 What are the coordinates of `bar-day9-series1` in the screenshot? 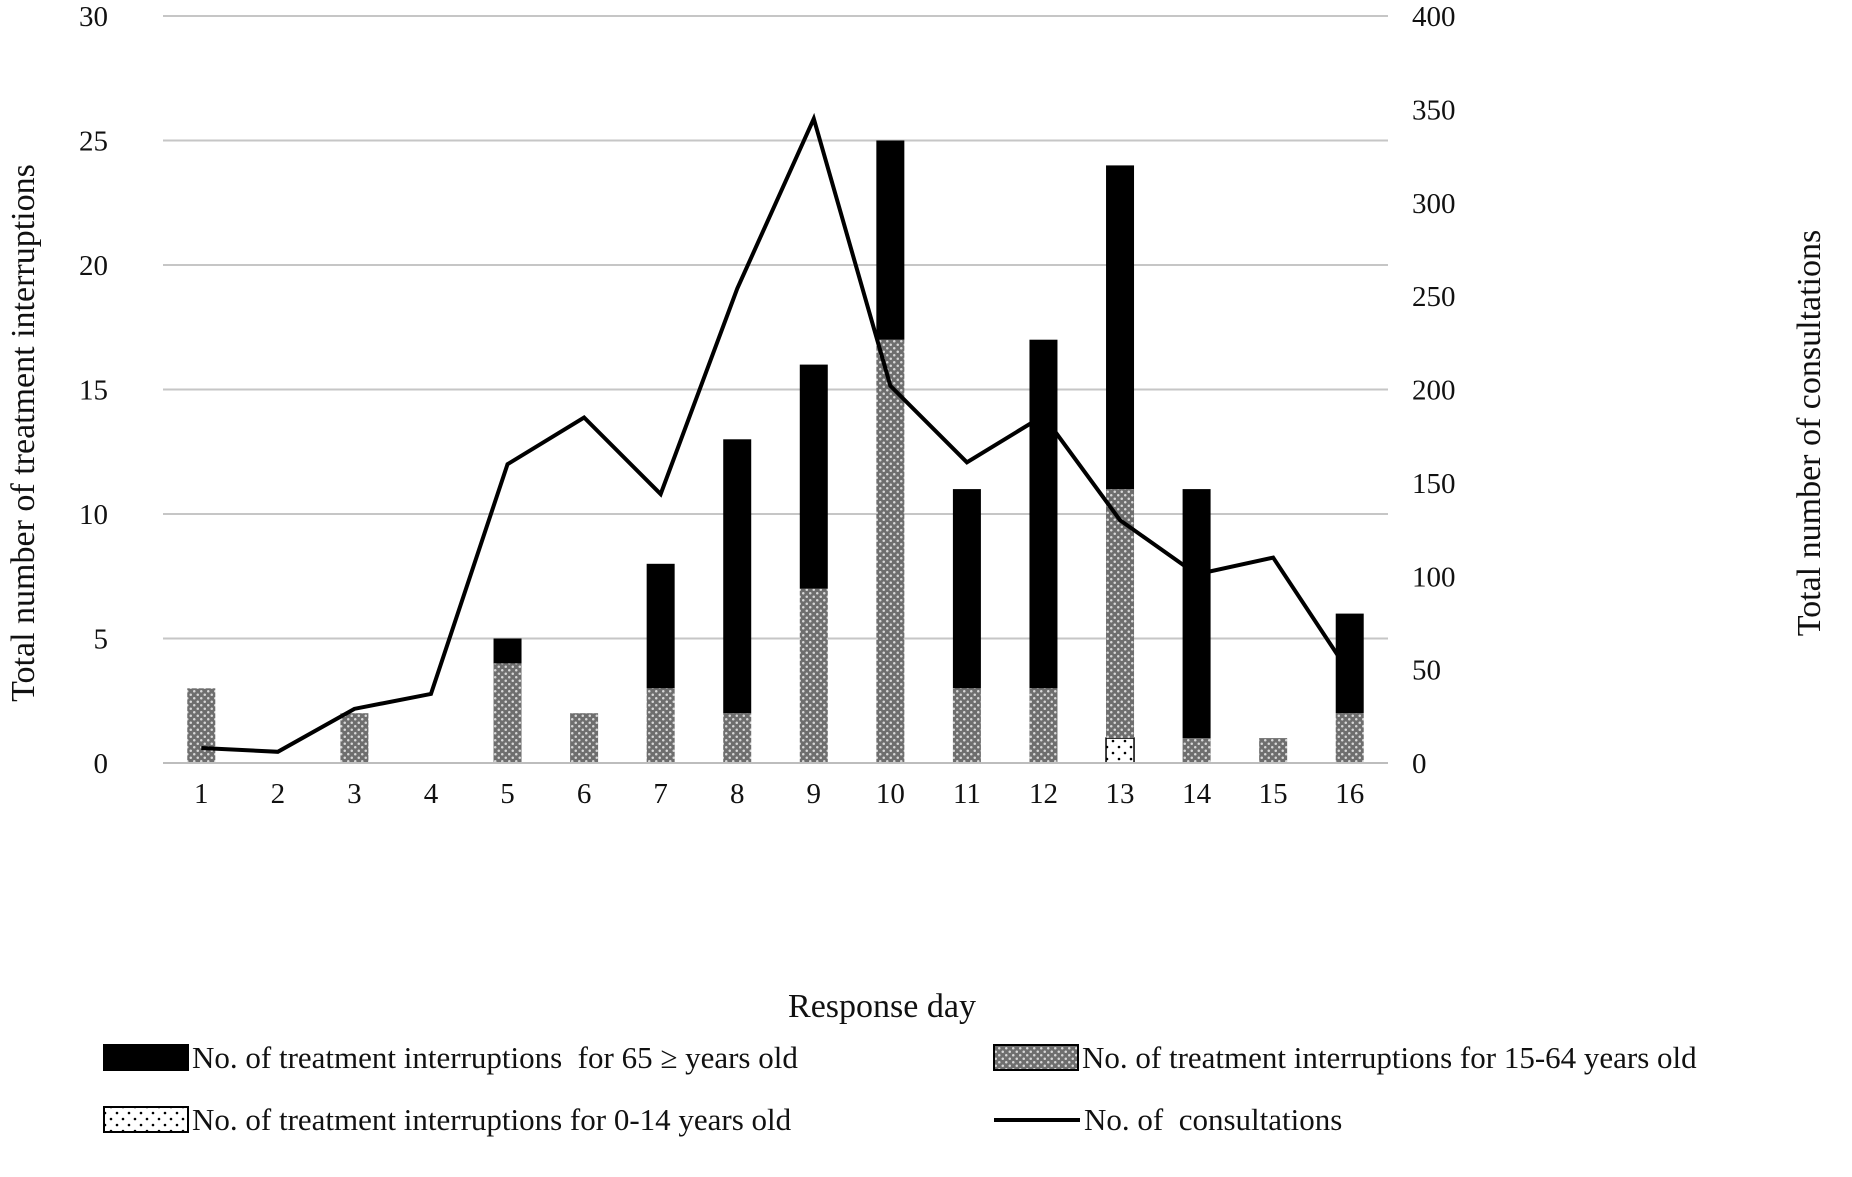 It's located at (813, 675).